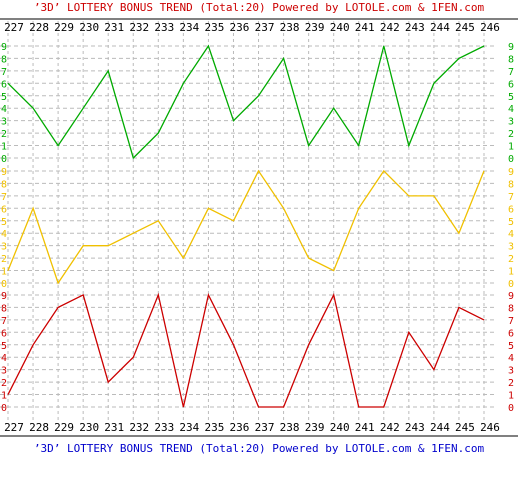  What do you see at coordinates (265, 27) in the screenshot?
I see `x-tick-label-top: 237` at bounding box center [265, 27].